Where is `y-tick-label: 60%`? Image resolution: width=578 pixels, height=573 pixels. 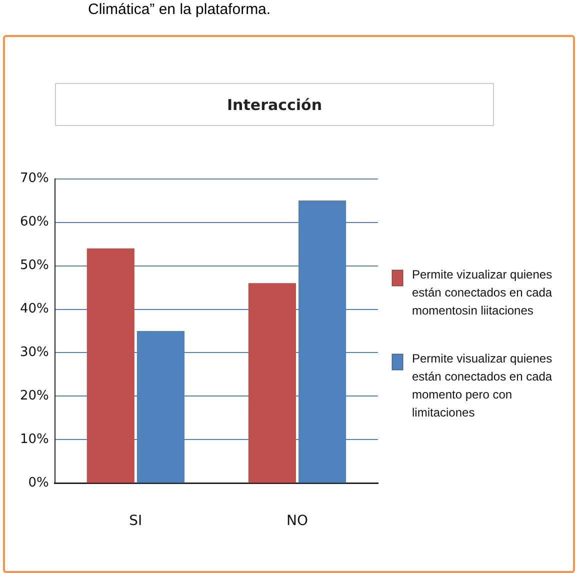 y-tick-label: 60% is located at coordinates (34, 222).